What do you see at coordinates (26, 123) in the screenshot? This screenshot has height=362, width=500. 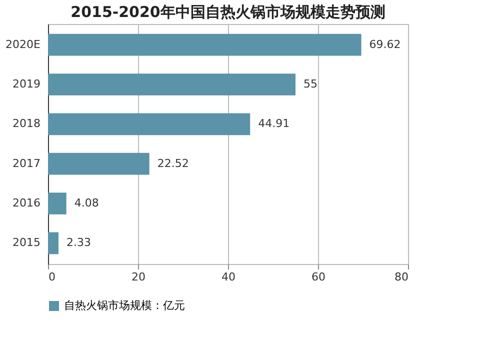 I see `y-tick-label: 2018` at bounding box center [26, 123].